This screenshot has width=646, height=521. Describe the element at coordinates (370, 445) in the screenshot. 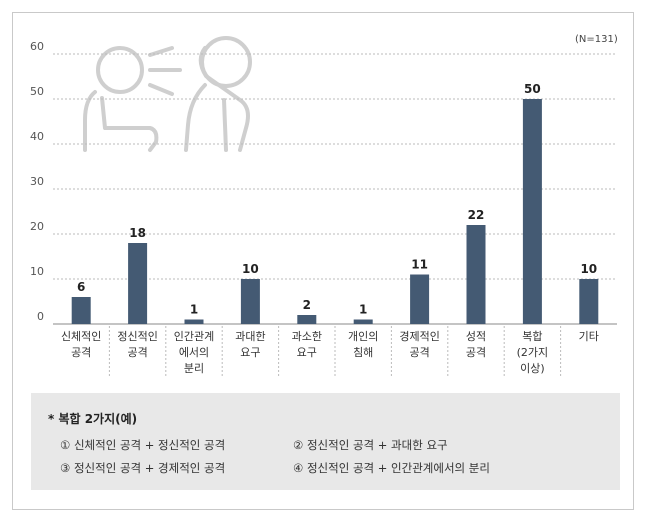

I see `legend-item-2: ② 정신적인 공격 + 과대한 요구` at that location.